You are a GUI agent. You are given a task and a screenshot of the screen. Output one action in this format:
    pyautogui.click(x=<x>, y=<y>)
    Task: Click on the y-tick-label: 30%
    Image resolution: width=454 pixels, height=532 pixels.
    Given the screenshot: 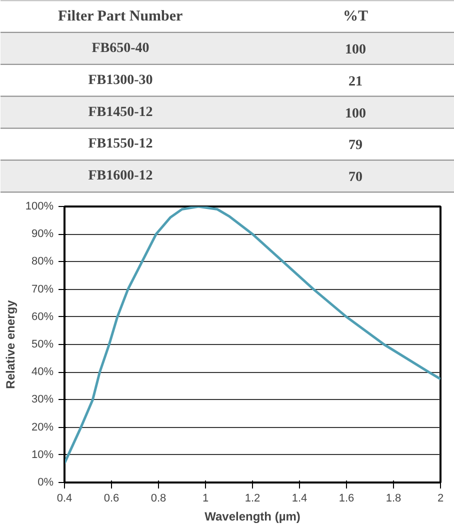 What is the action you would take?
    pyautogui.click(x=42, y=400)
    